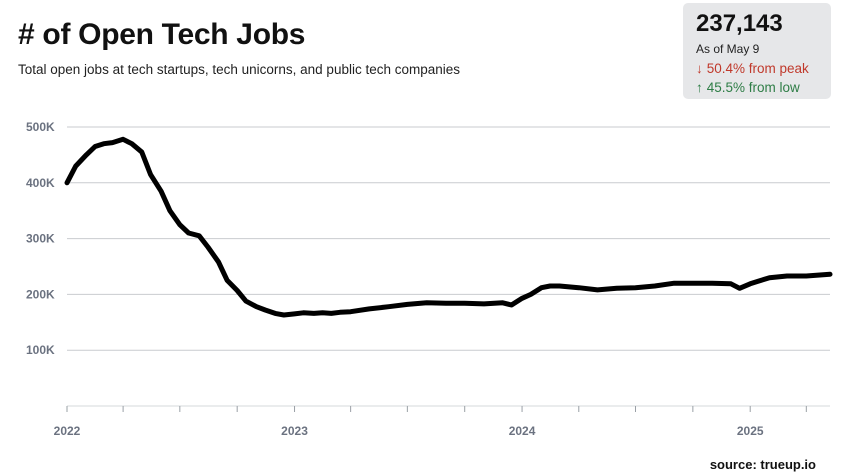  I want to click on current-jobs-value: 237,143, so click(739, 23).